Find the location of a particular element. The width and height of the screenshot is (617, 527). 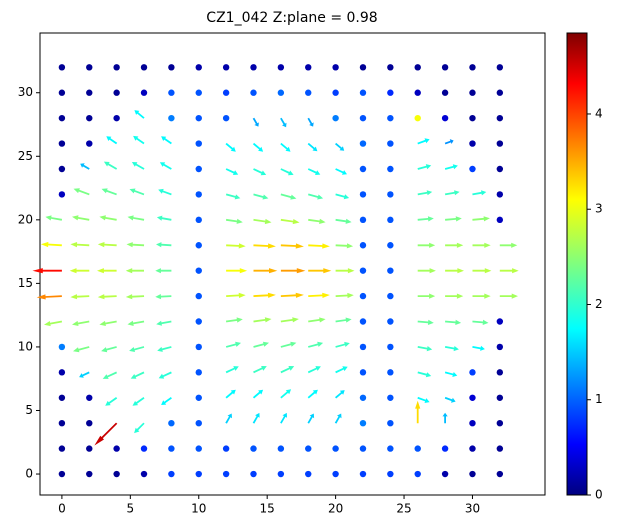

y-tick-label: 5 is located at coordinates (29, 410).